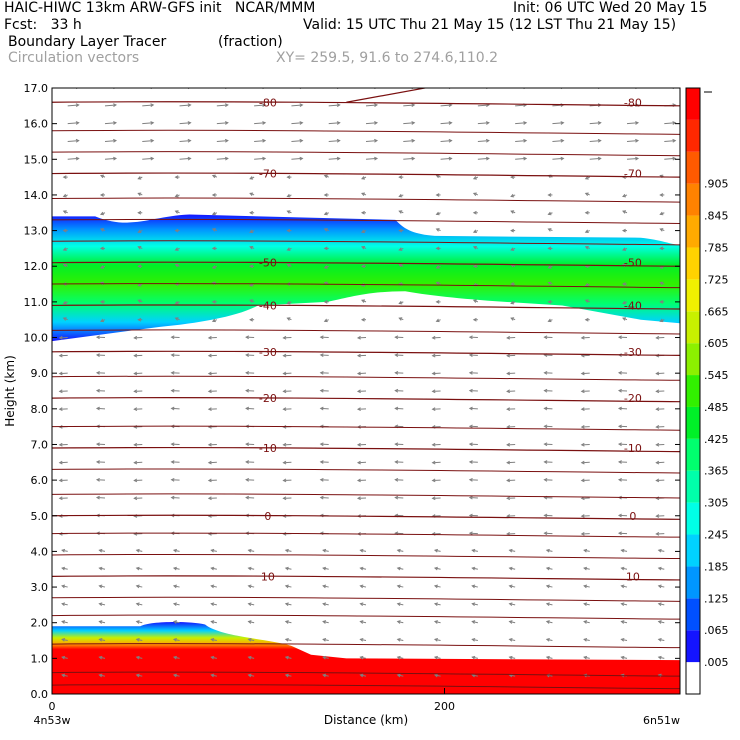  What do you see at coordinates (268, 305) in the screenshot?
I see `contour-label: -40` at bounding box center [268, 305].